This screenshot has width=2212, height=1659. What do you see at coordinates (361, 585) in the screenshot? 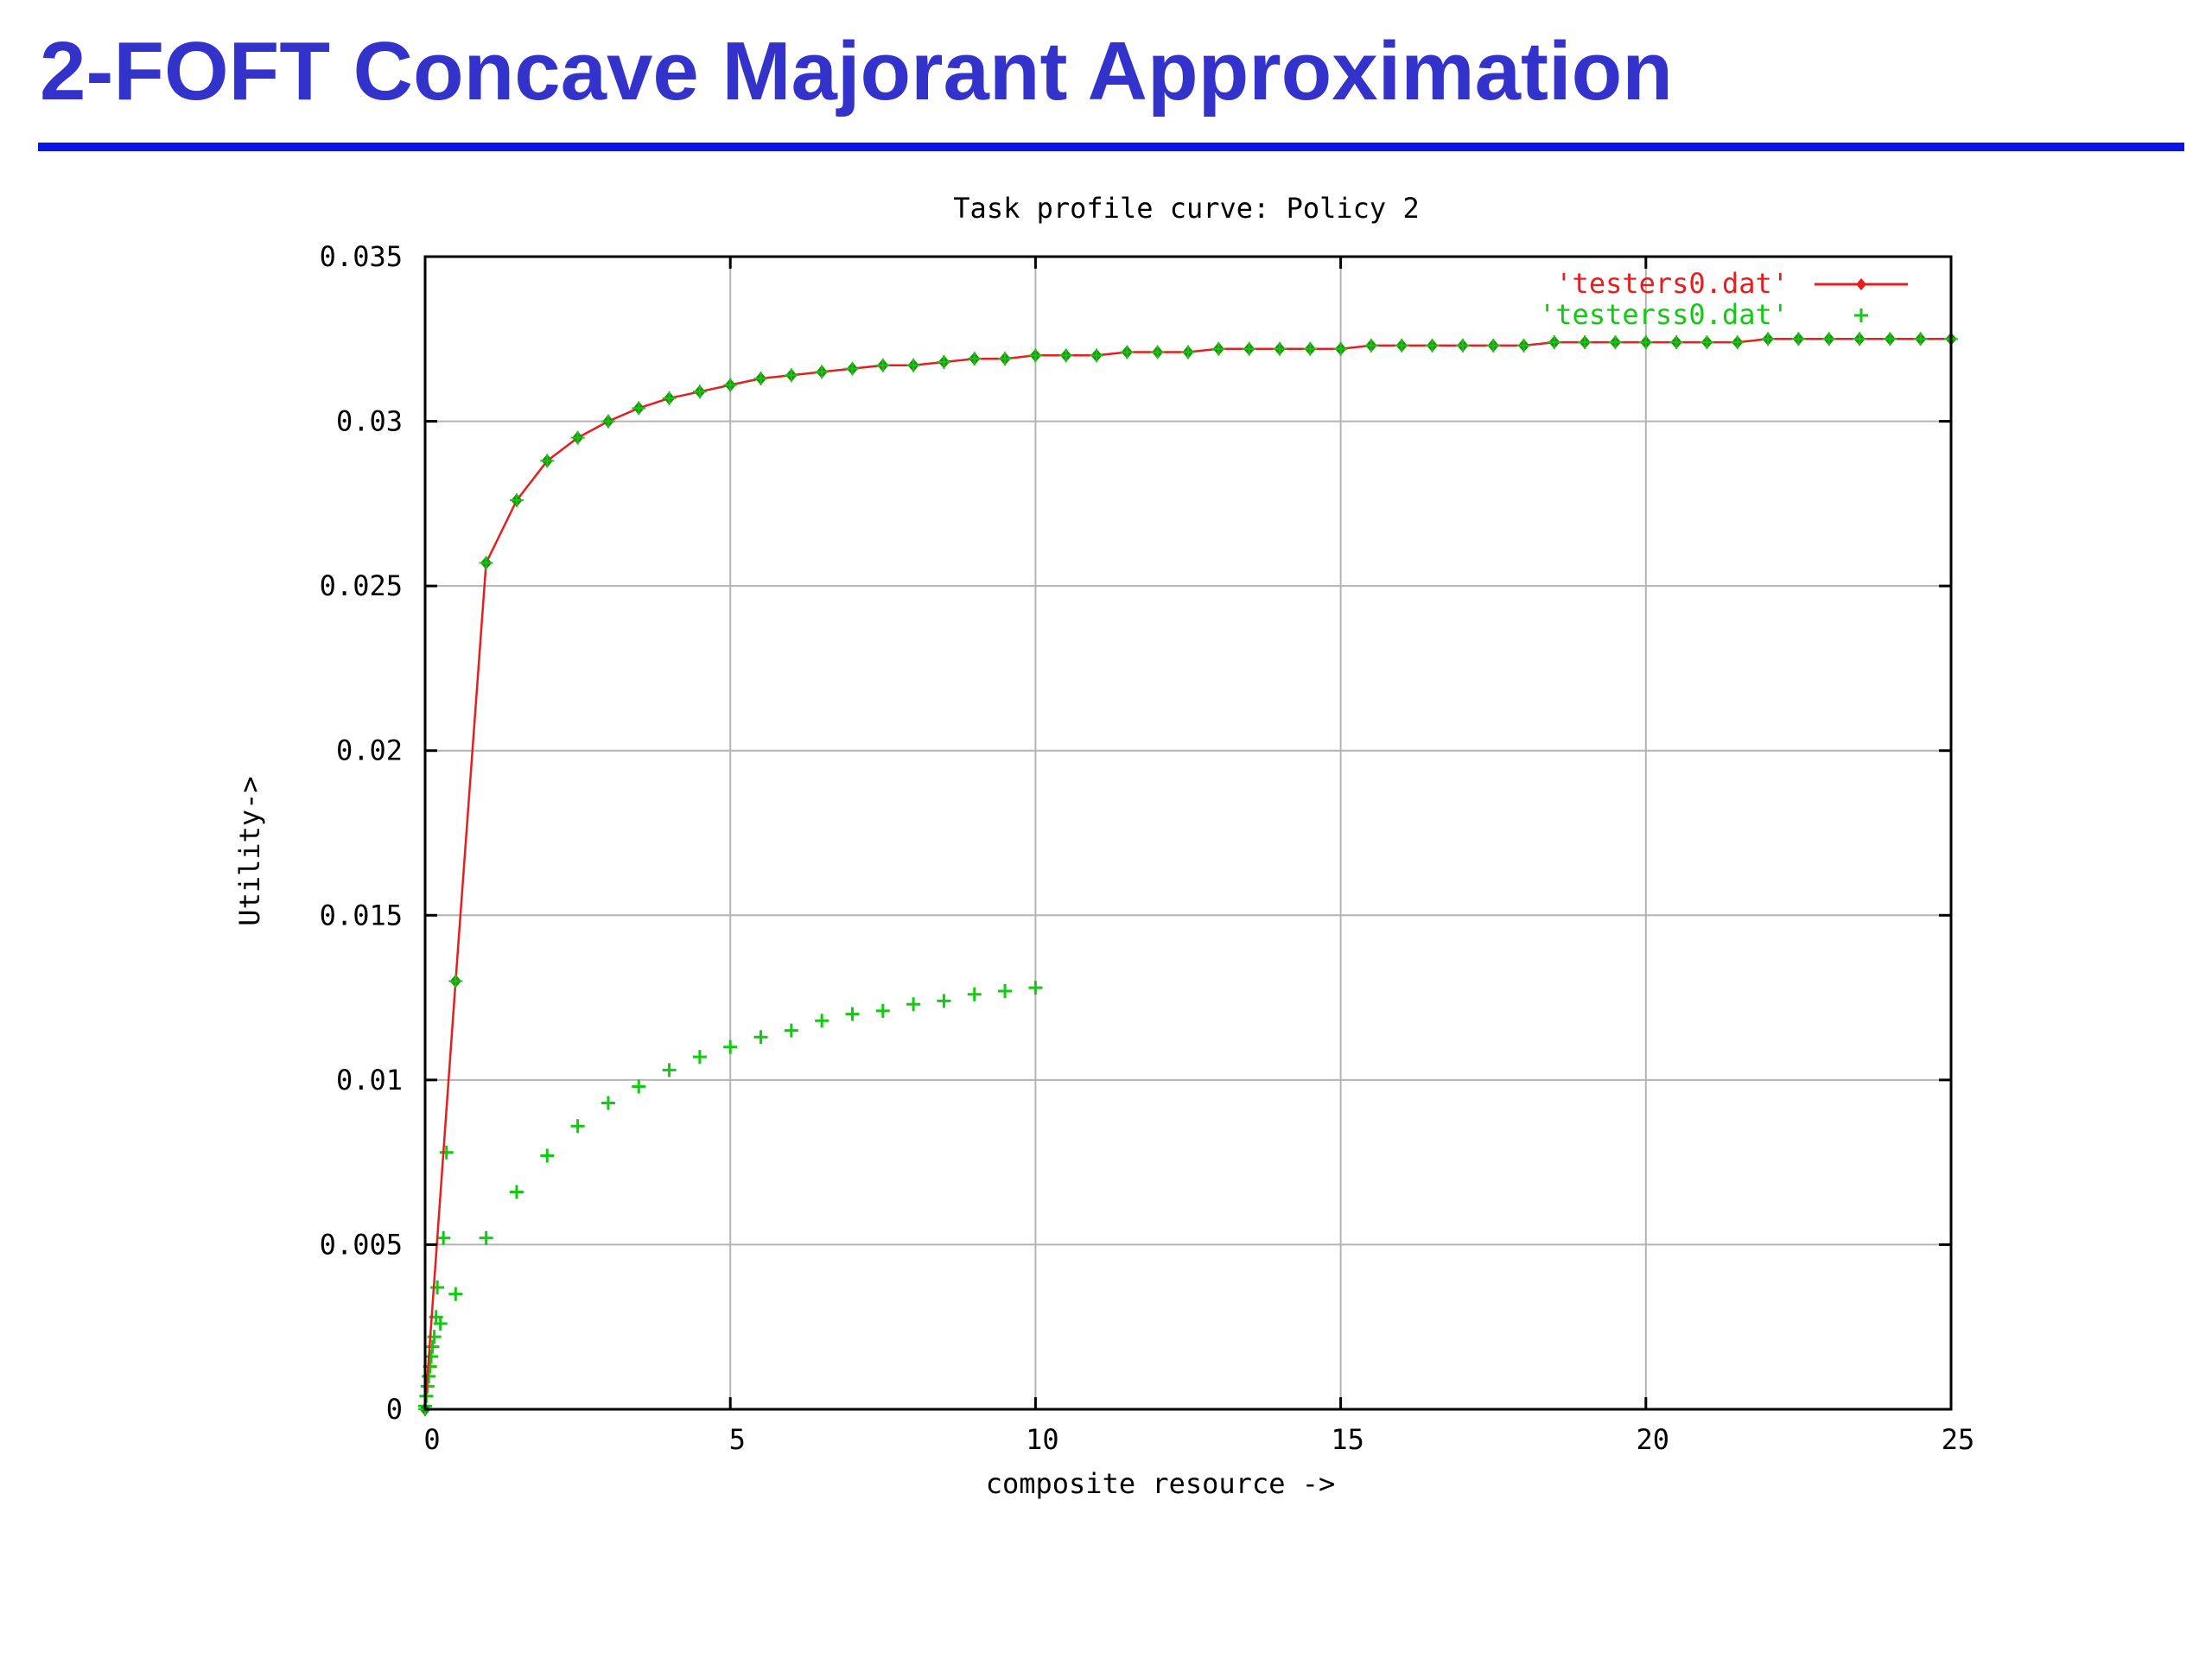
I see `y-tick-label: 0.025` at bounding box center [361, 585].